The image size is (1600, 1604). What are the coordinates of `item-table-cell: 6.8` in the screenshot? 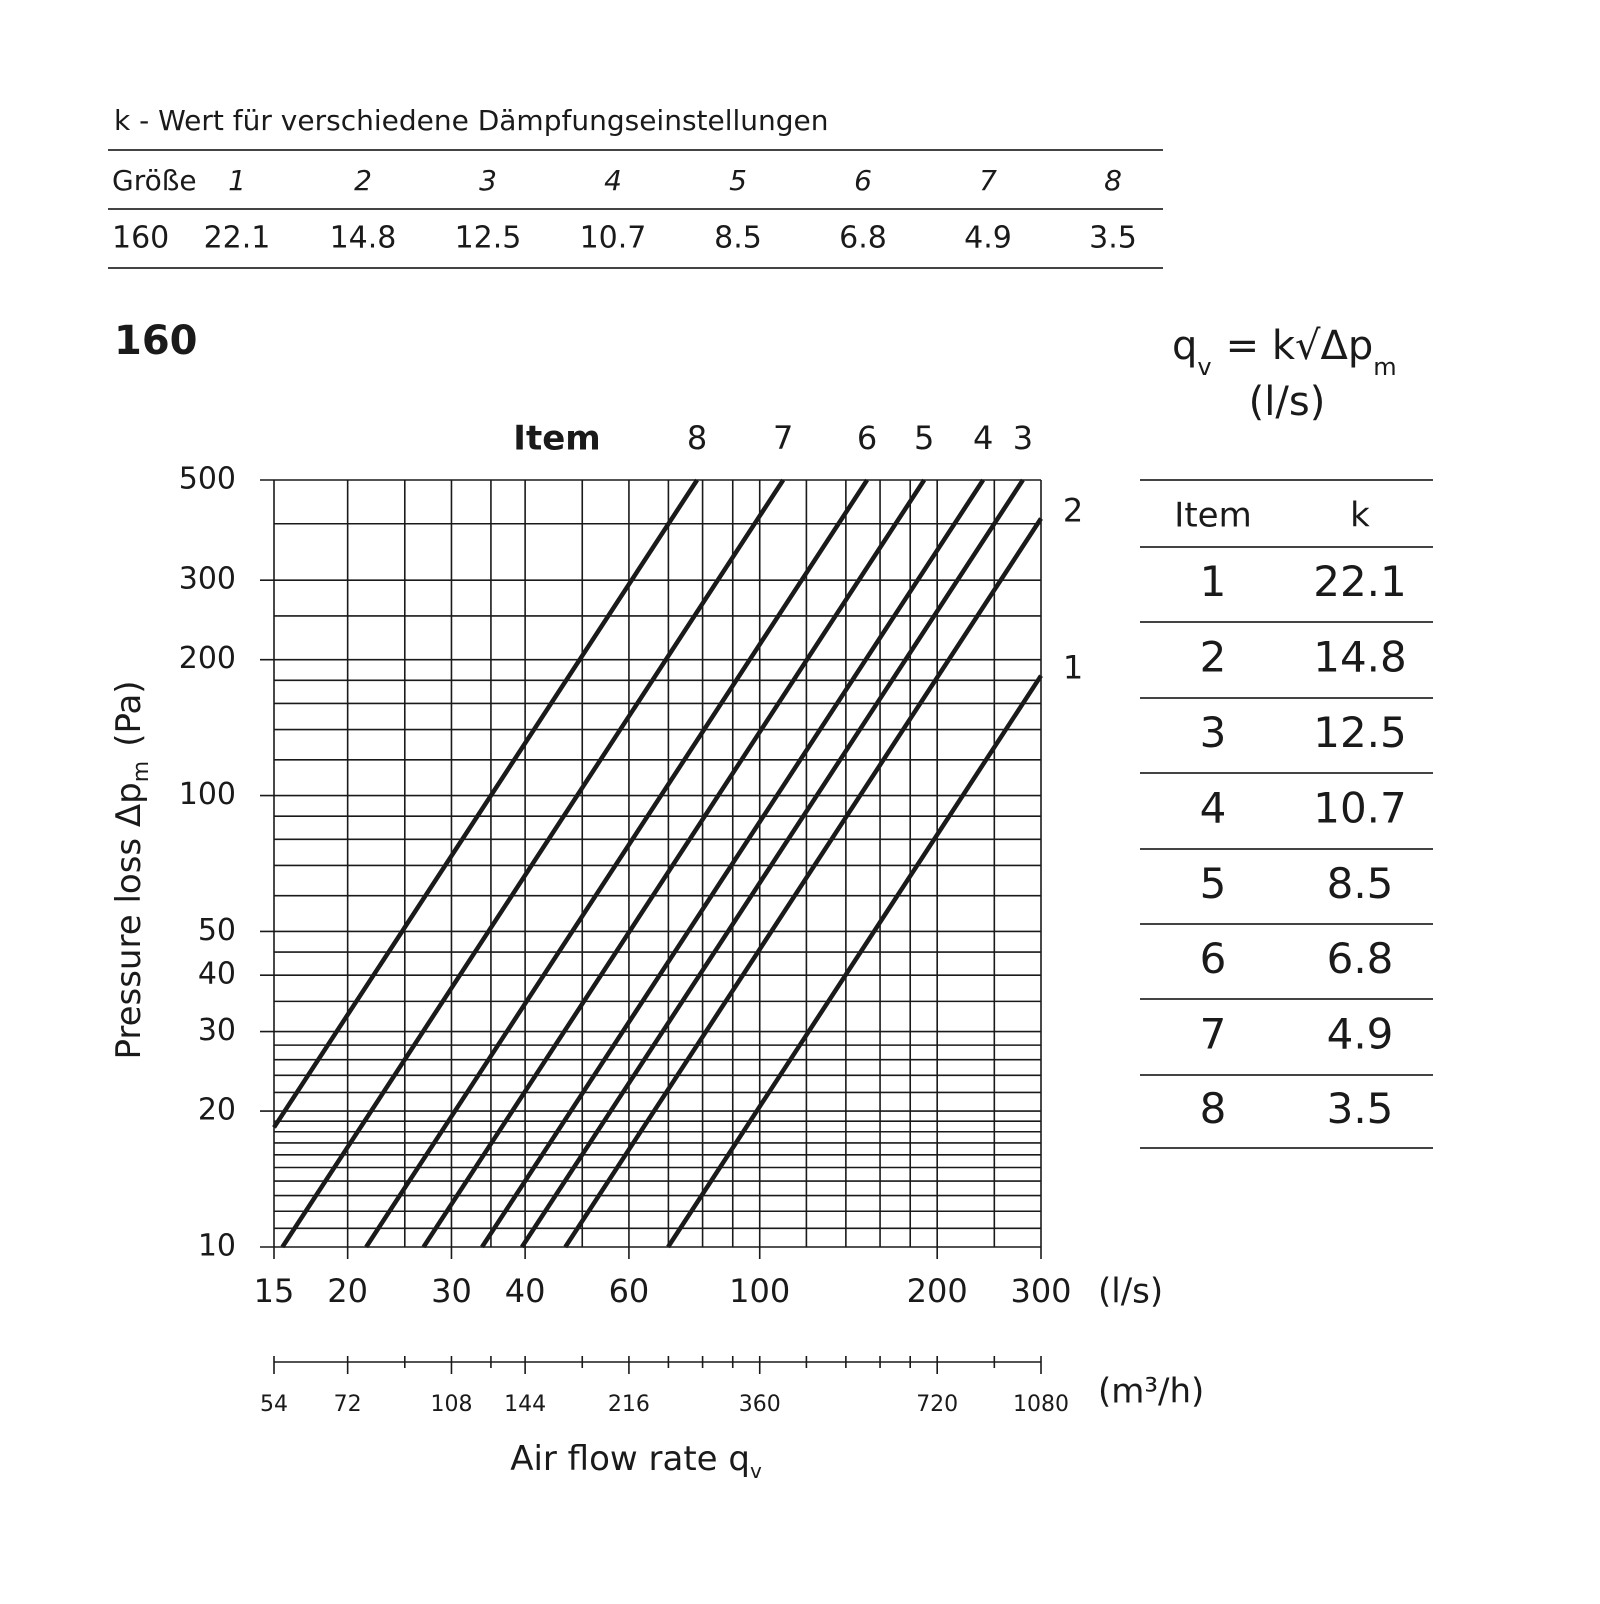 It's located at (1360, 958).